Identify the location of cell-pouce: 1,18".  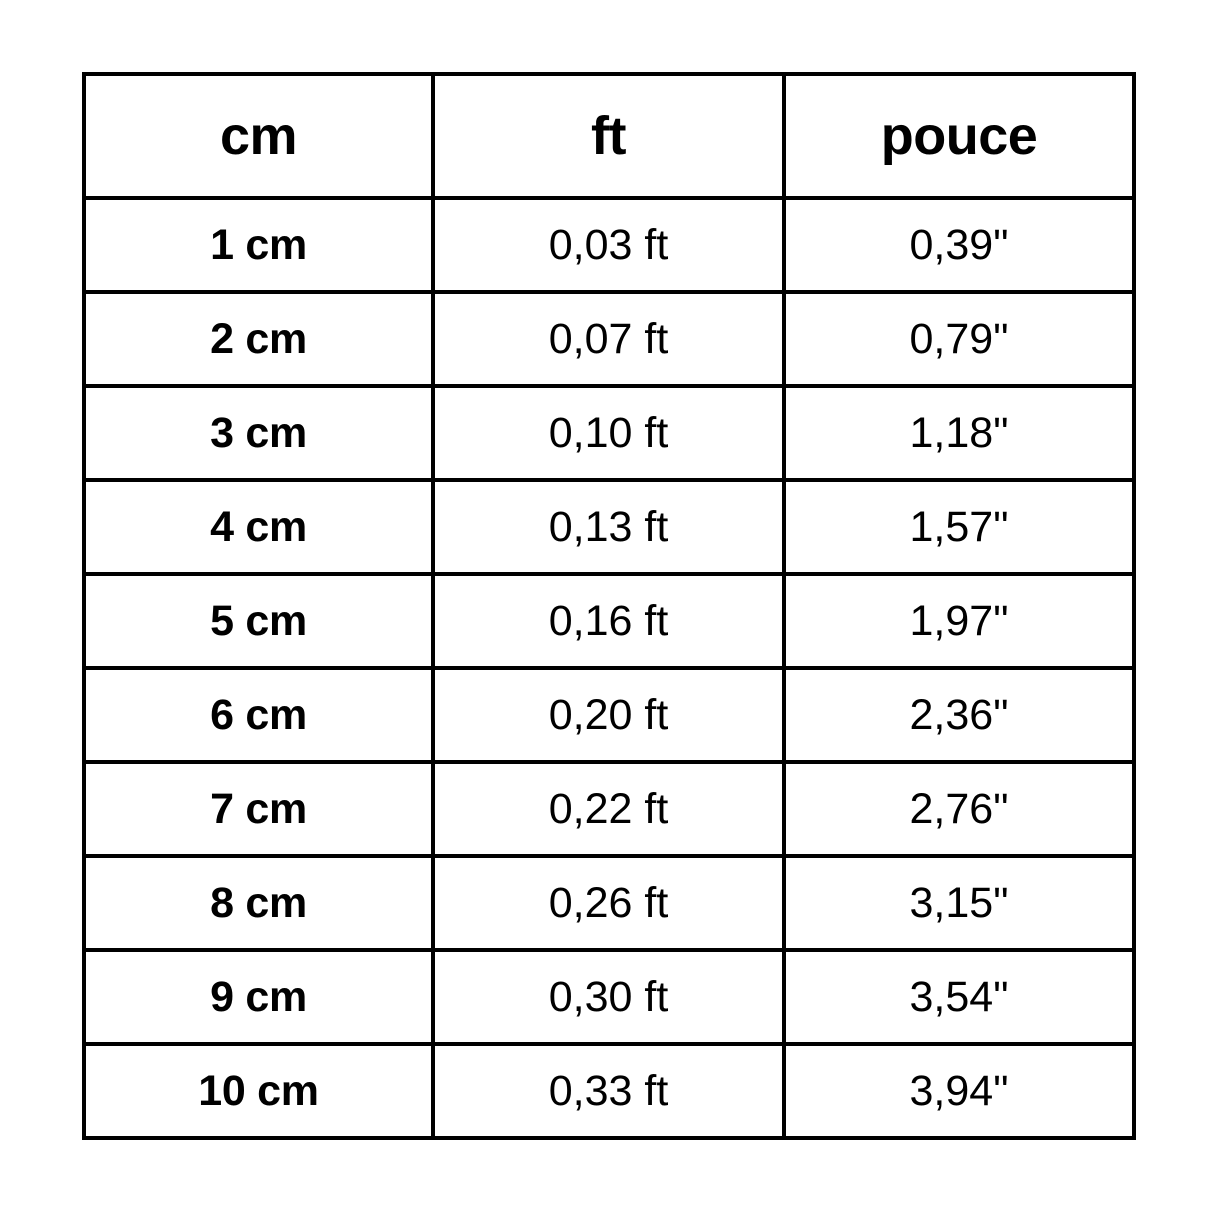
(959, 433).